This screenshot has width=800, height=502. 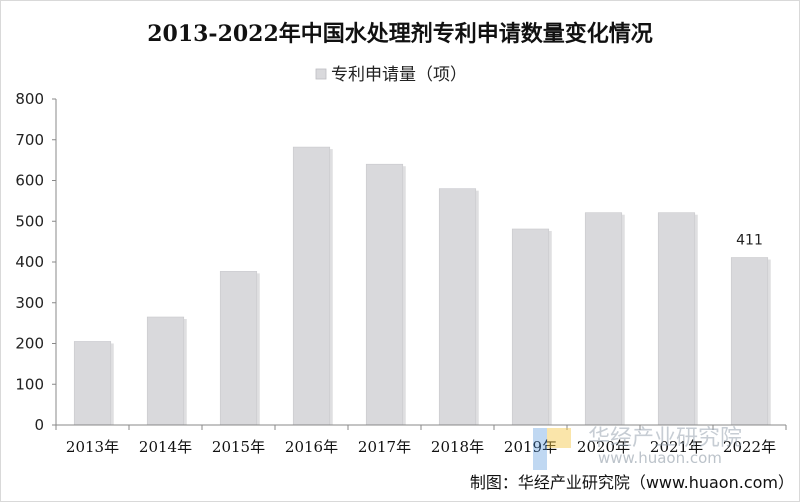 What do you see at coordinates (384, 447) in the screenshot?
I see `x-tick-label: 2017年` at bounding box center [384, 447].